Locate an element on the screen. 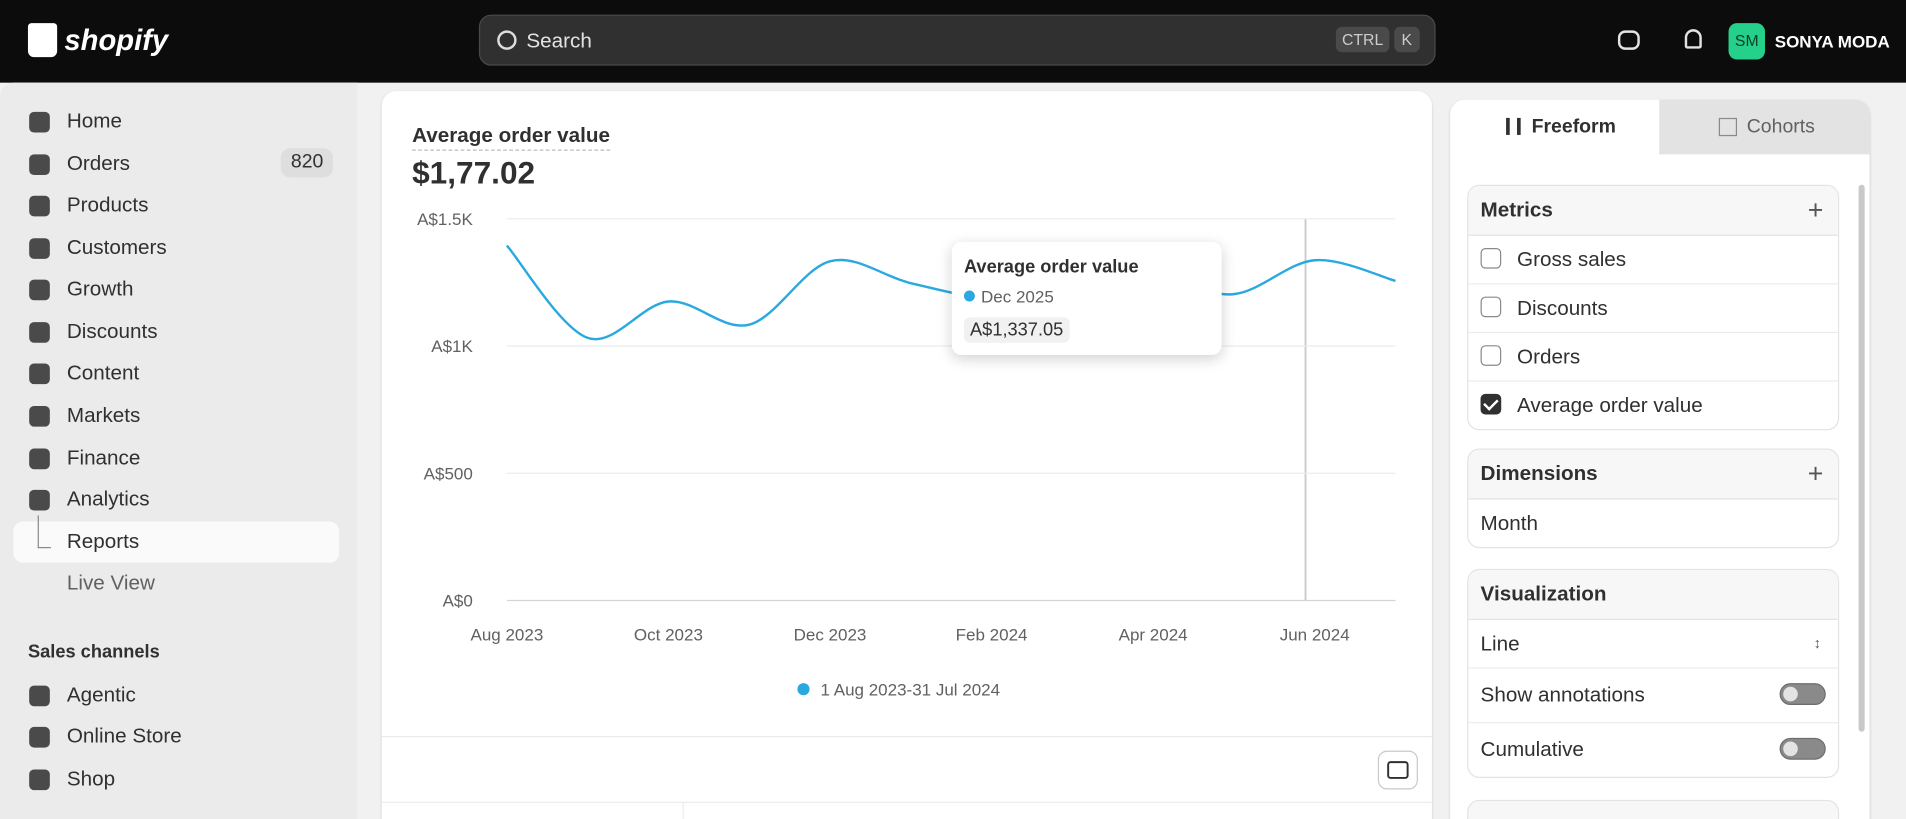 This screenshot has height=819, width=1906. tooltip-value: A$1,337.05 is located at coordinates (1016, 330).